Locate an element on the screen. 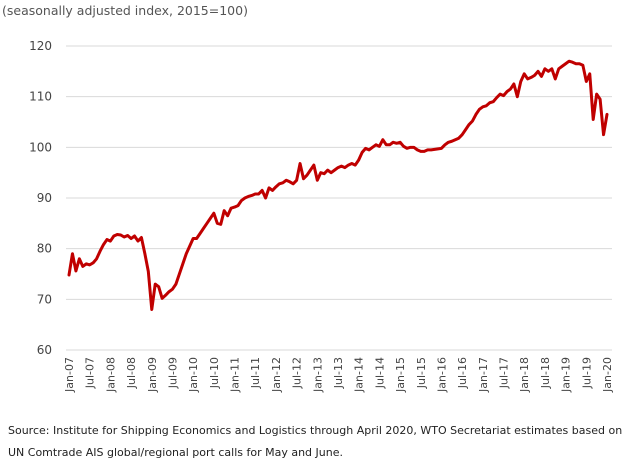 This screenshot has width=640, height=469. x-tick-label: Jul-11 is located at coordinates (255, 373).